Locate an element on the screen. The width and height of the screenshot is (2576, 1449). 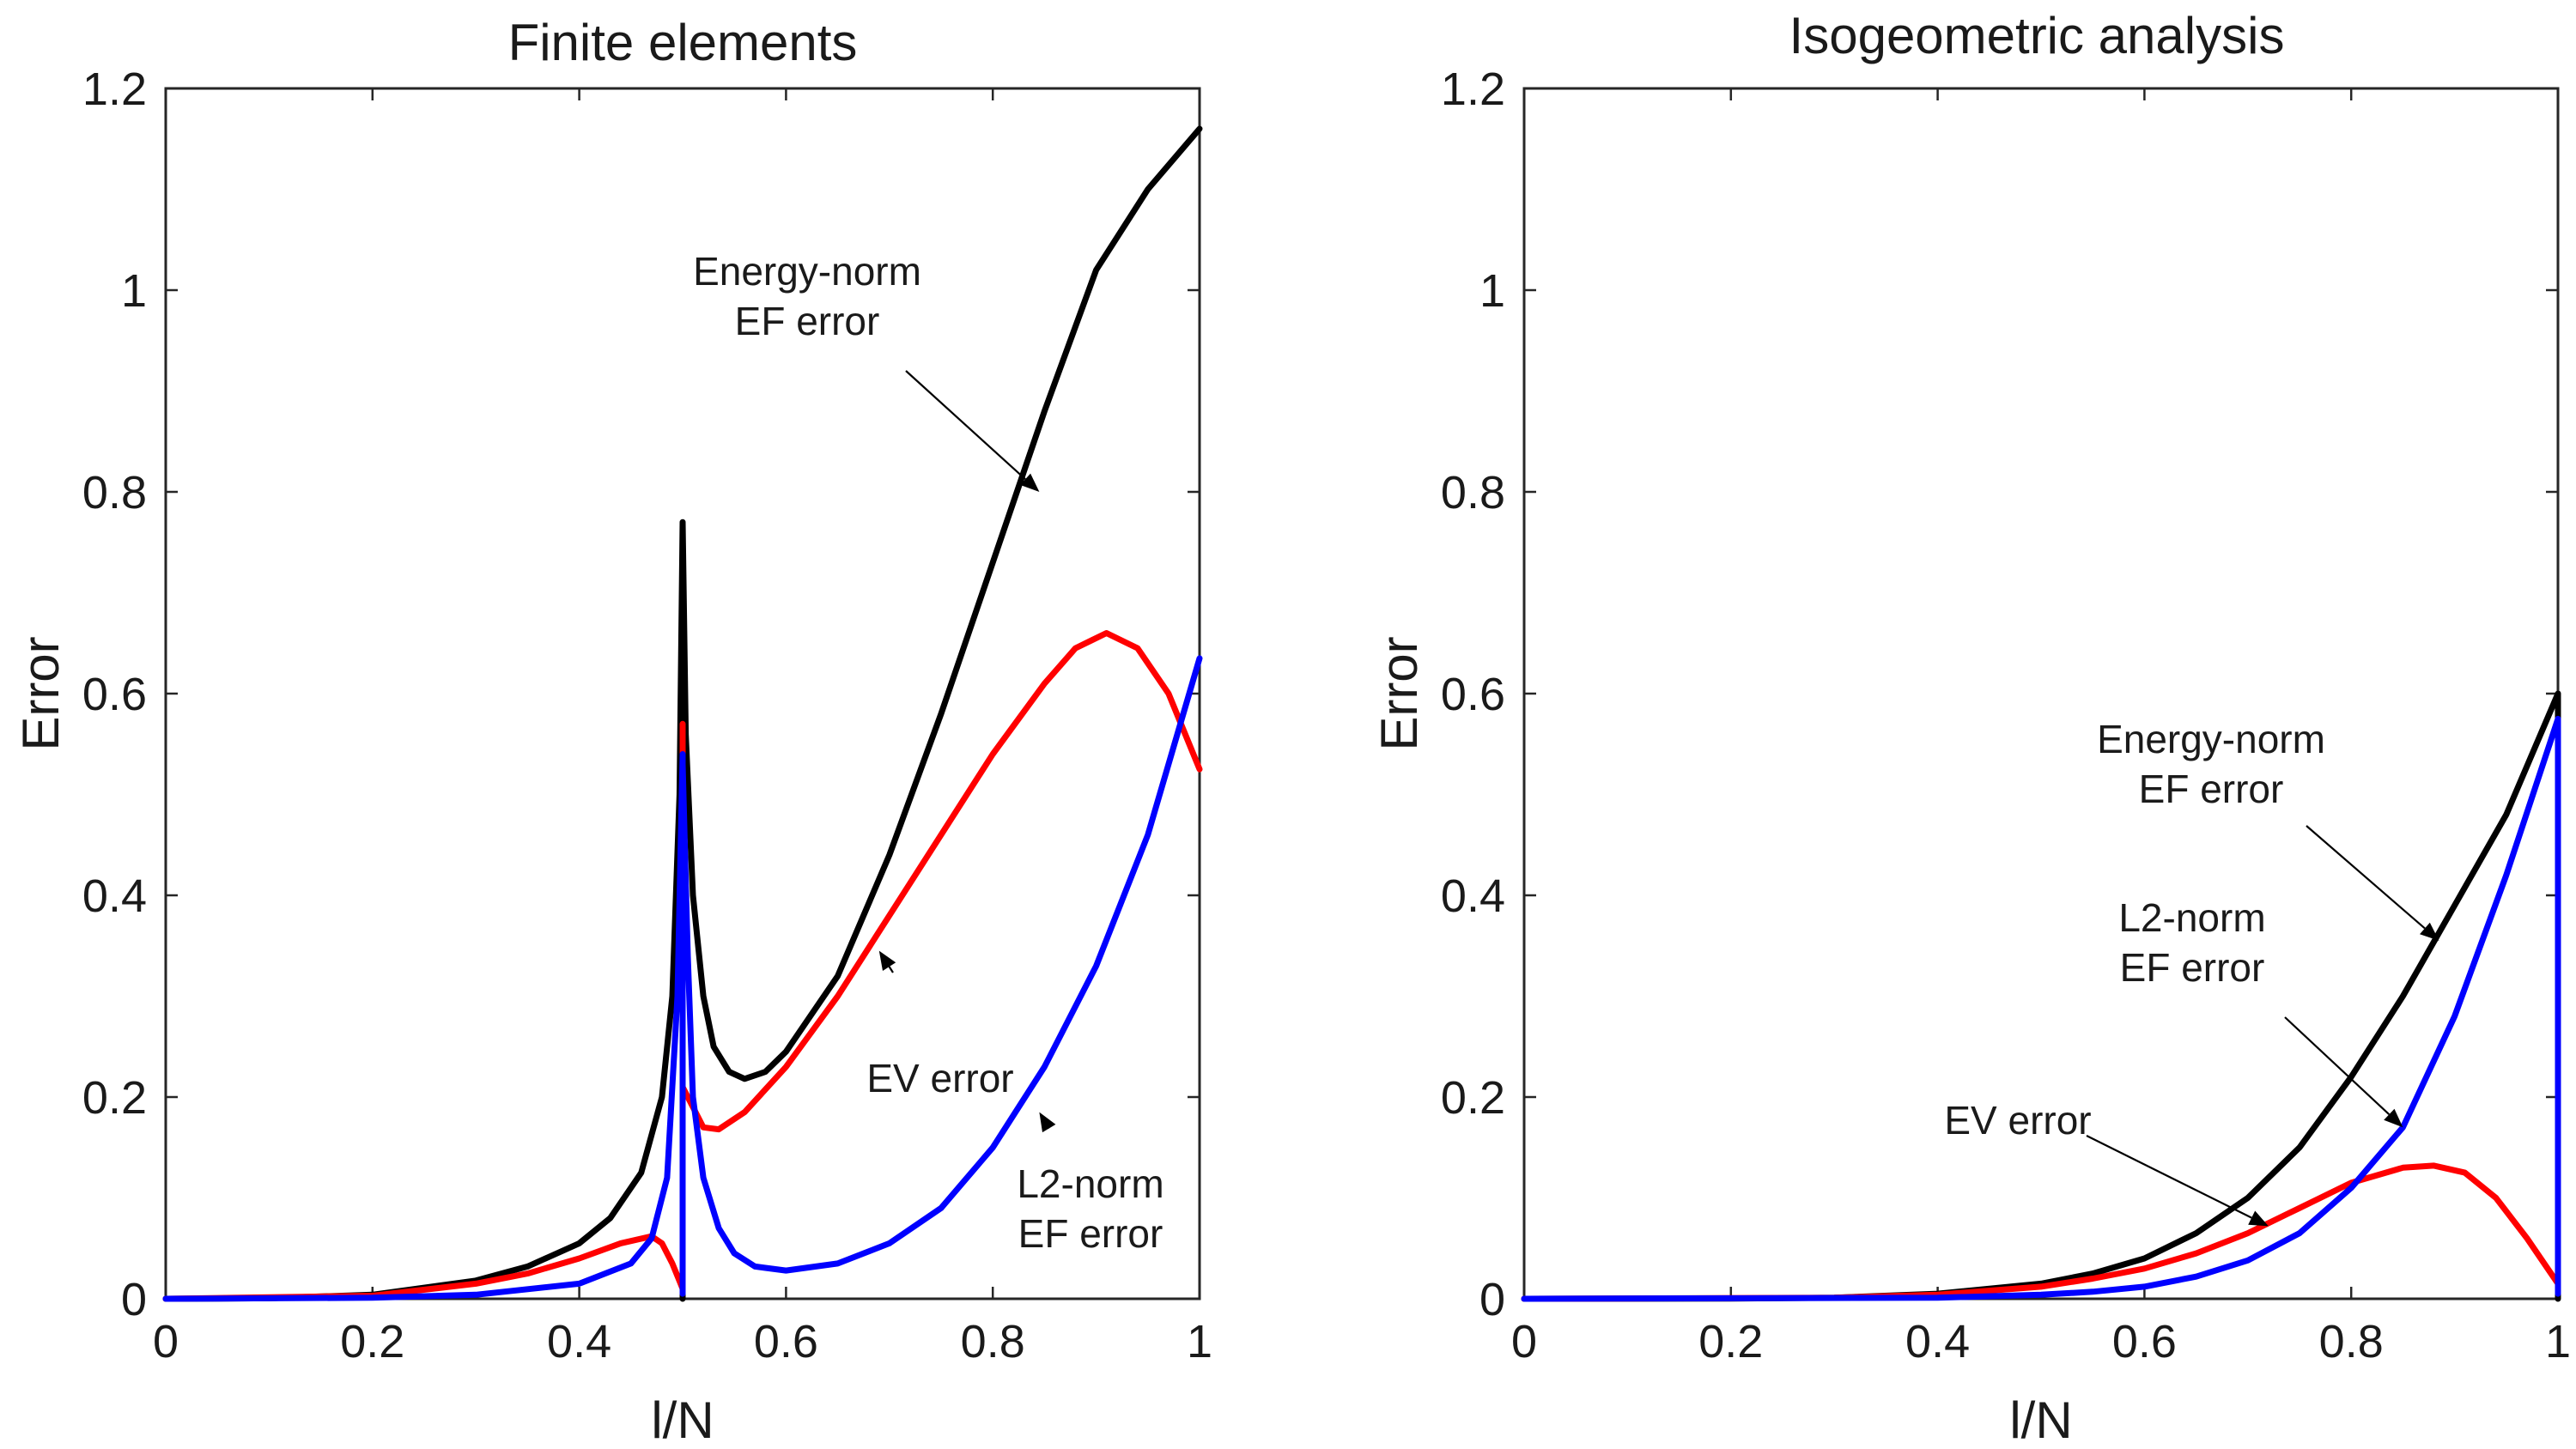
chart-title: Finite elements is located at coordinates (683, 42).